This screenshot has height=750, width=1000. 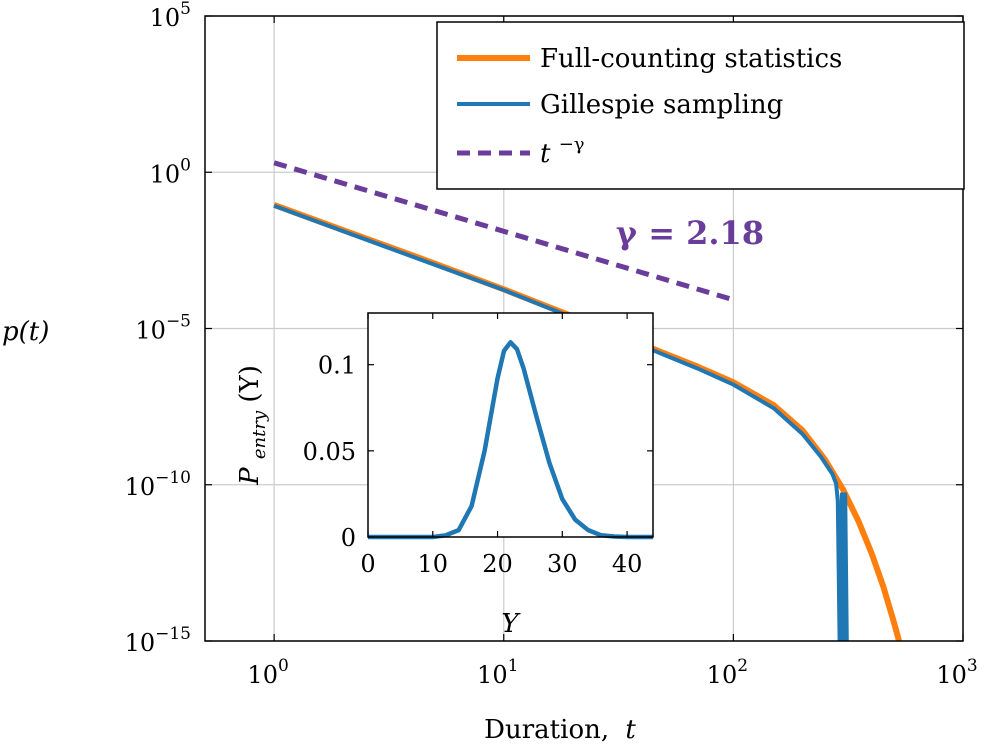 What do you see at coordinates (158, 484) in the screenshot?
I see `y-tick-label: 10⁻¹⁰` at bounding box center [158, 484].